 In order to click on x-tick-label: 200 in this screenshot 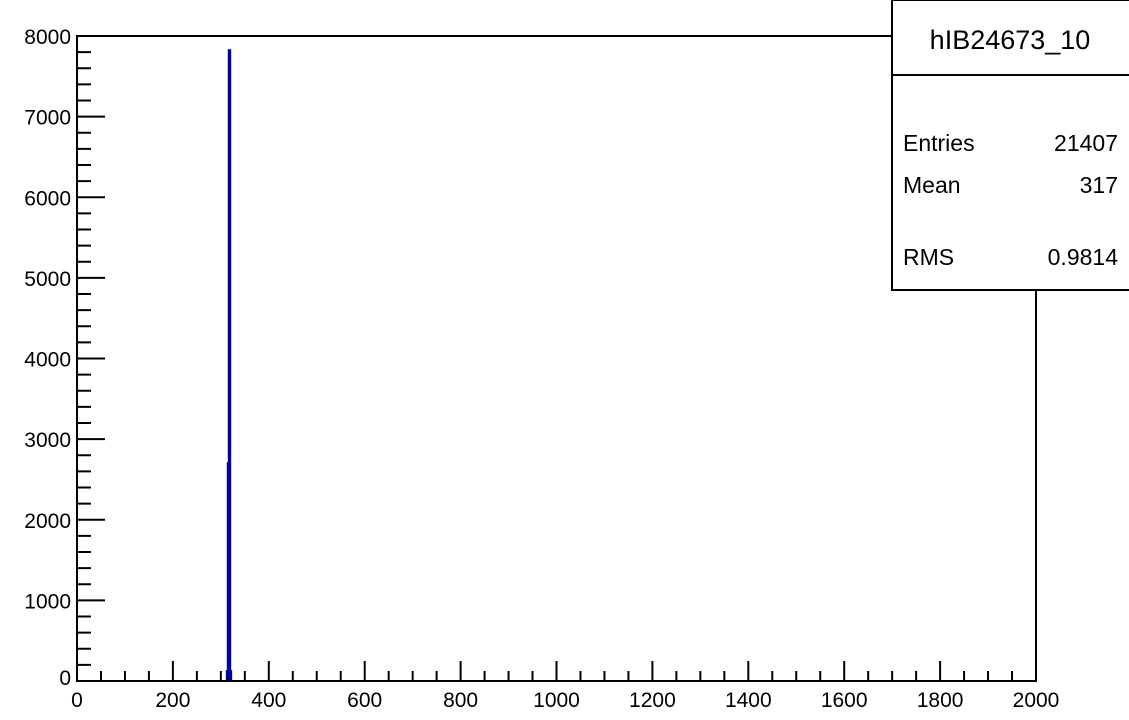, I will do `click(172, 700)`.